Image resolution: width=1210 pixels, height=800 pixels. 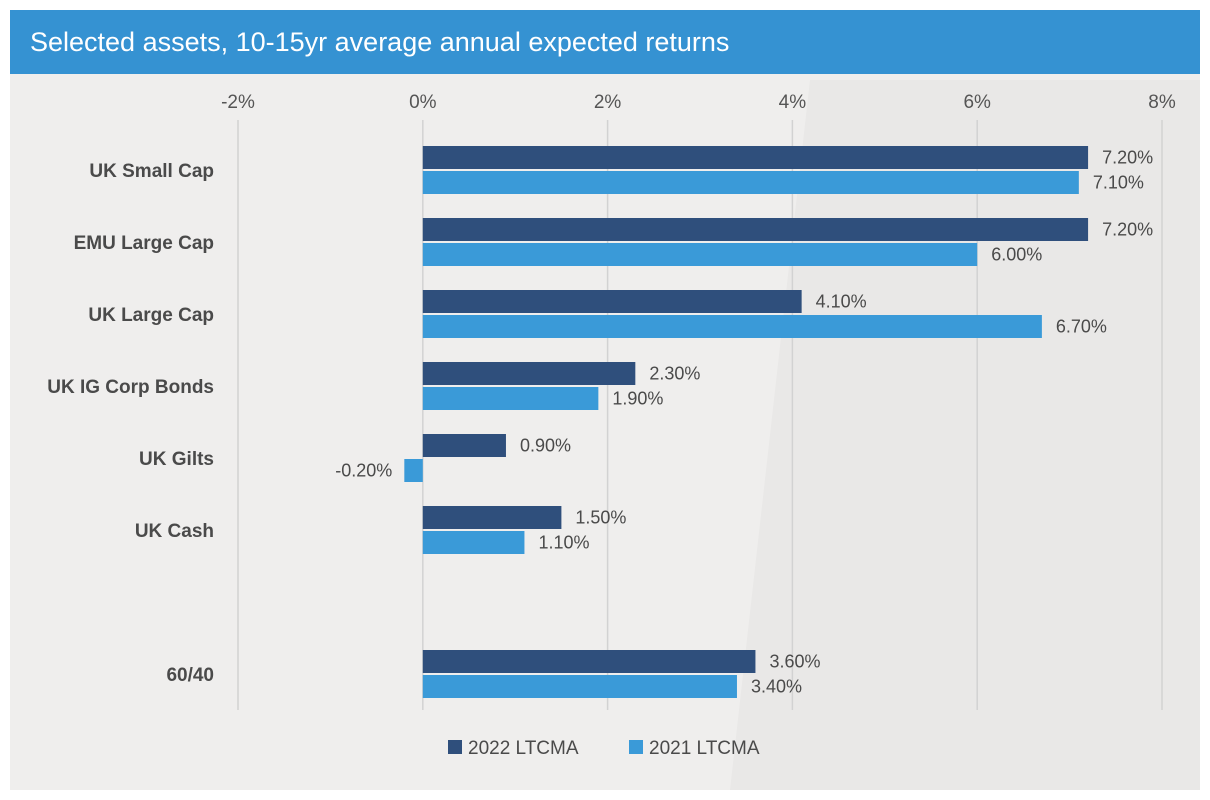 I want to click on category-label: UK Gilts, so click(x=176, y=459).